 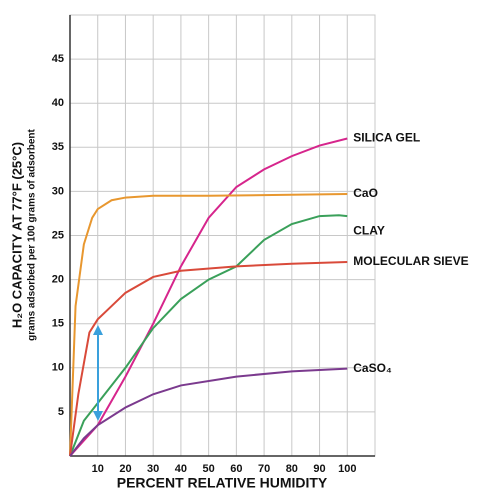 I want to click on annotation-arrow, so click(x=98, y=373).